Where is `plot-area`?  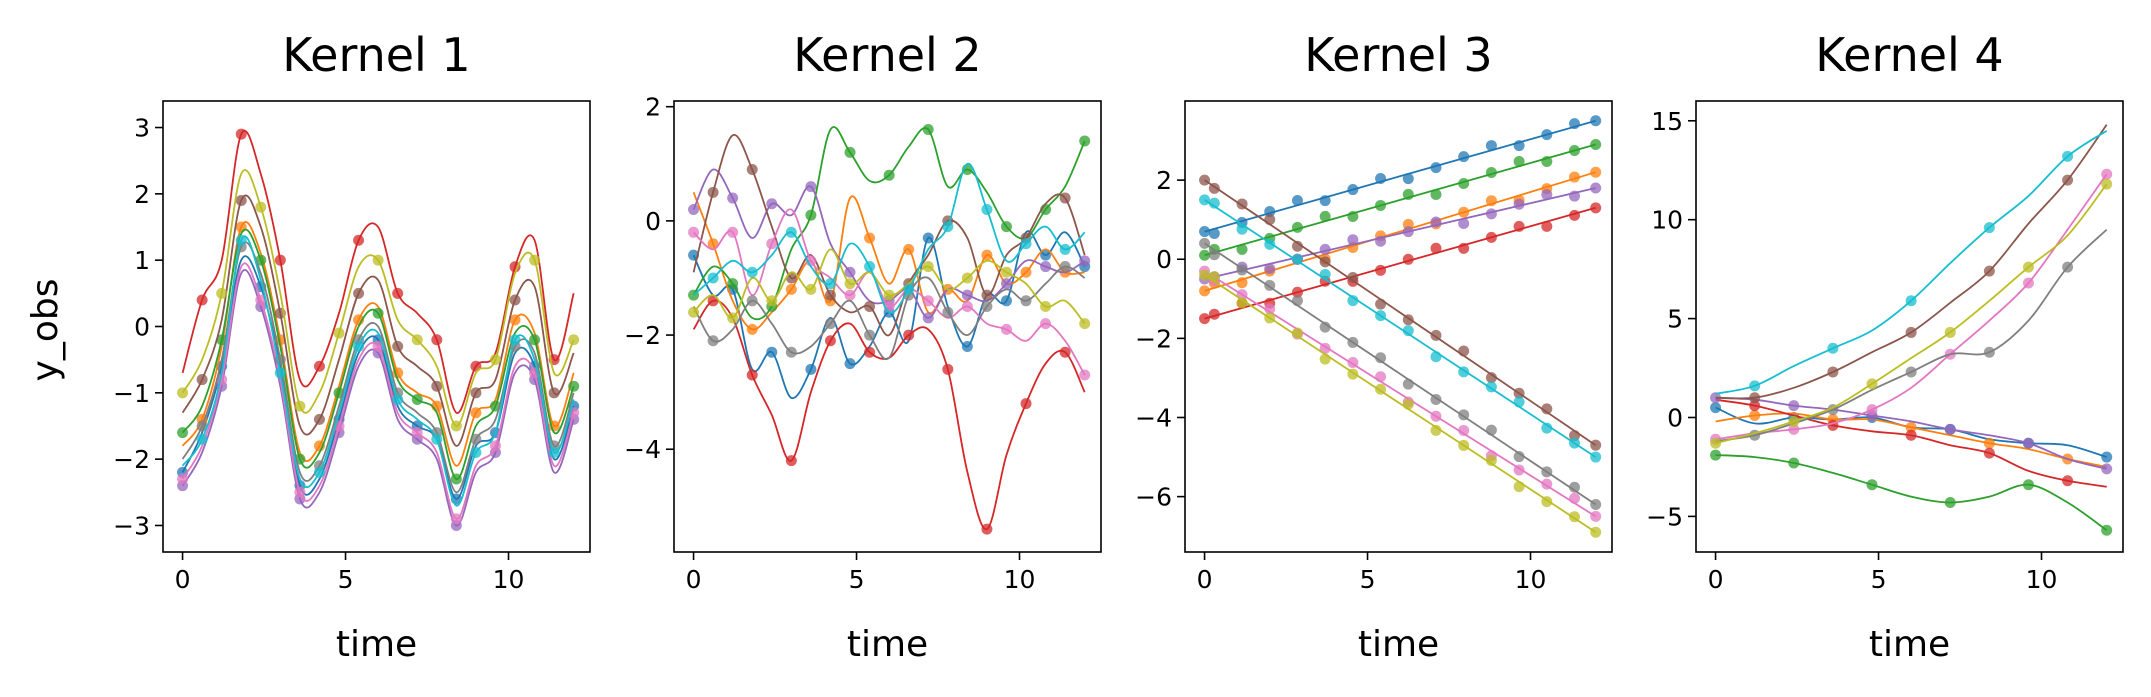
plot-area is located at coordinates (1911, 330).